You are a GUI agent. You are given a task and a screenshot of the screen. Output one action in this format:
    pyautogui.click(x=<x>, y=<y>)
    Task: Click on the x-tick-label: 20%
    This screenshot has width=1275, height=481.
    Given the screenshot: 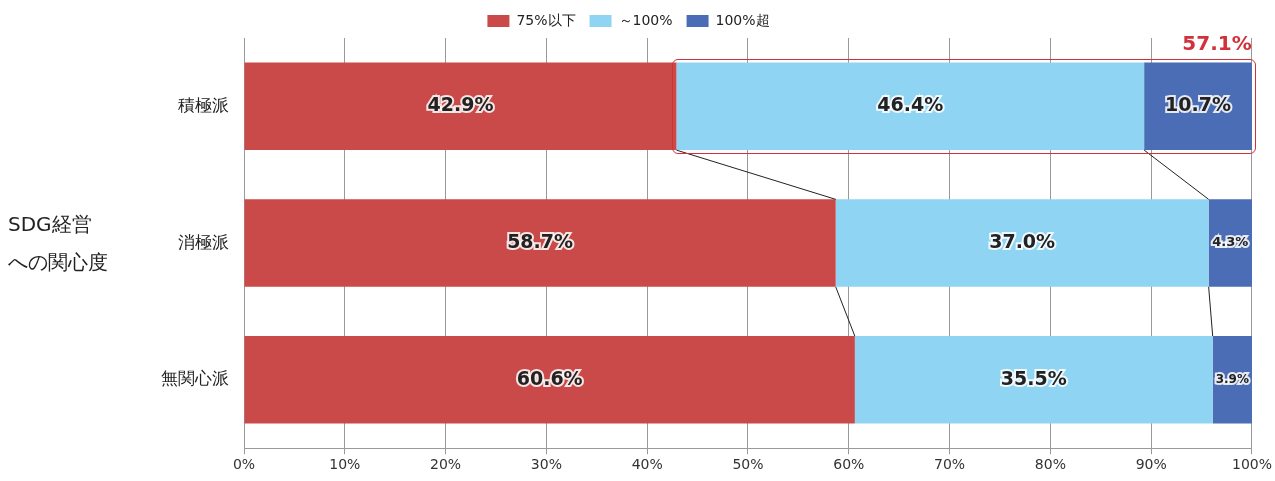 What is the action you would take?
    pyautogui.click(x=446, y=464)
    